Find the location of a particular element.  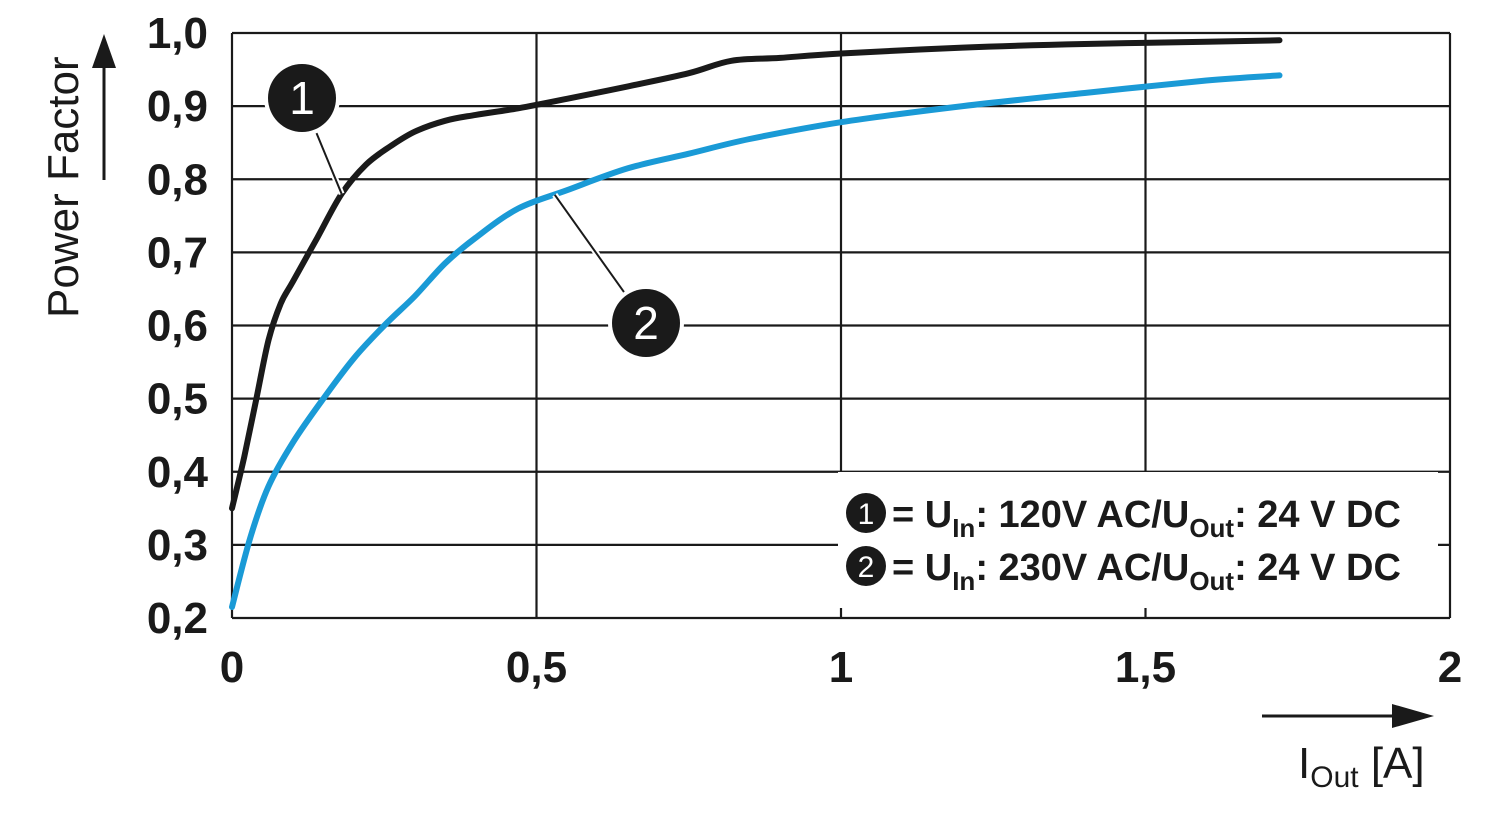

y-tick-label: 0,2 is located at coordinates (177, 618).